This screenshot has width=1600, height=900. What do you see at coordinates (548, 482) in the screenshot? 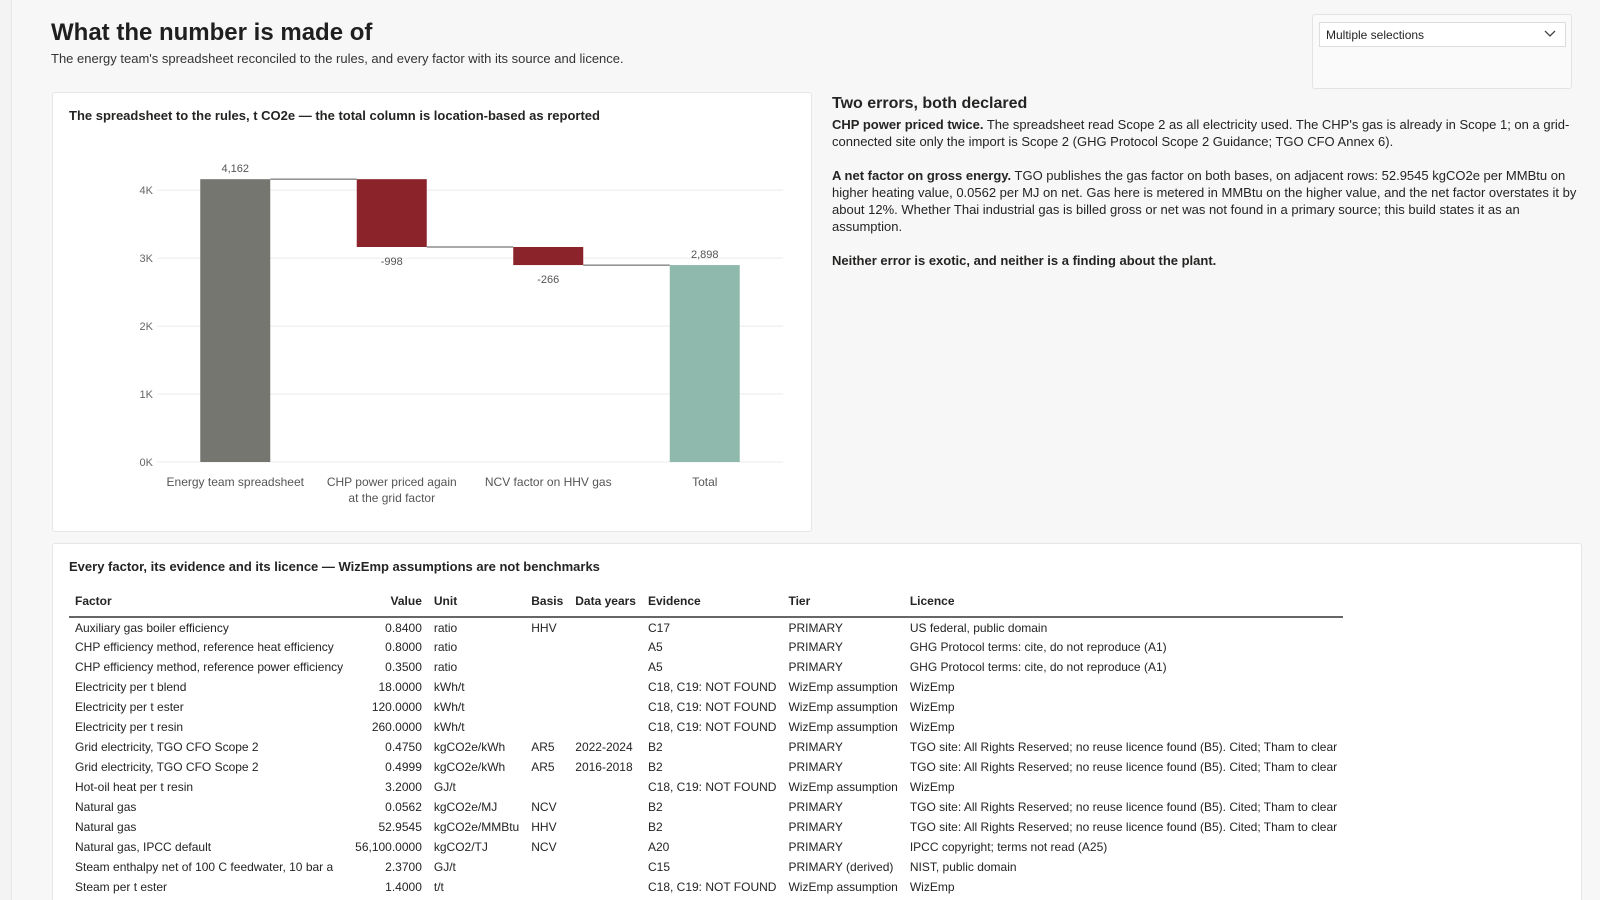
I see `category-label: NCV factor on HHV gas` at bounding box center [548, 482].